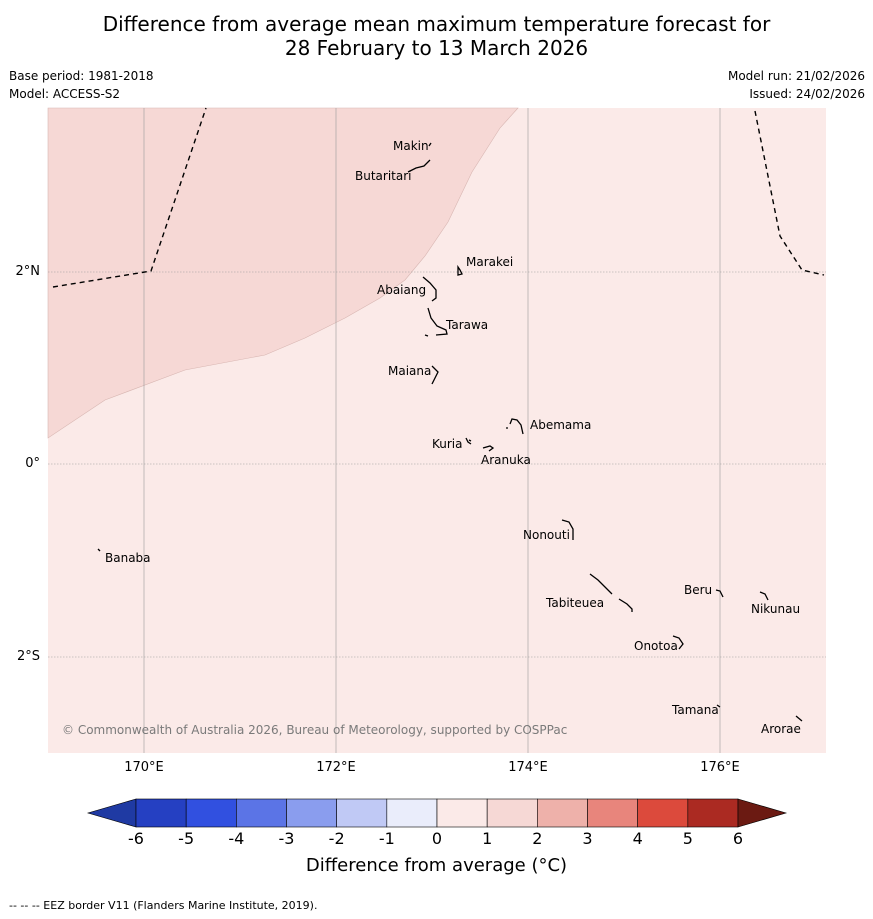  What do you see at coordinates (136, 838) in the screenshot?
I see `colorbar-tick-label: -6` at bounding box center [136, 838].